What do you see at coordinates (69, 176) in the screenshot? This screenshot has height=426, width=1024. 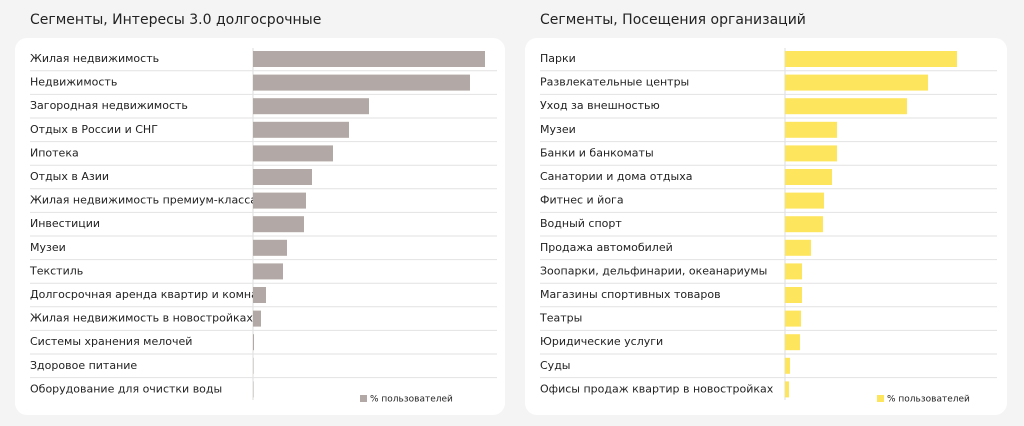 I see `category-label: Отдых в Азии` at bounding box center [69, 176].